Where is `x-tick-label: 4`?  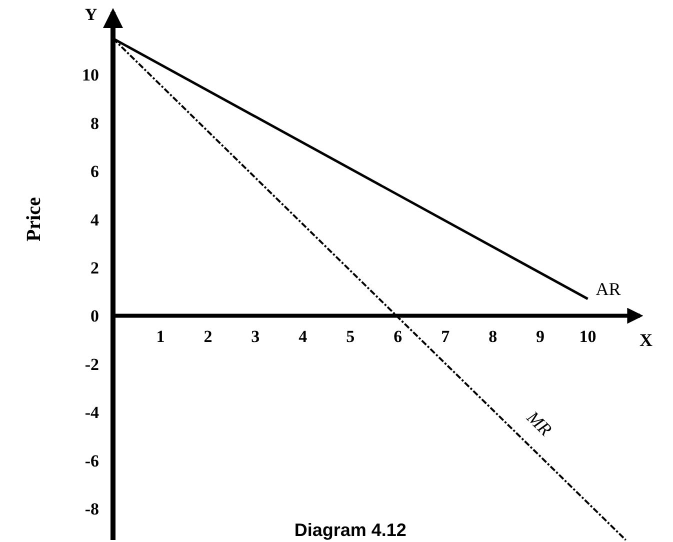 x-tick-label: 4 is located at coordinates (303, 336).